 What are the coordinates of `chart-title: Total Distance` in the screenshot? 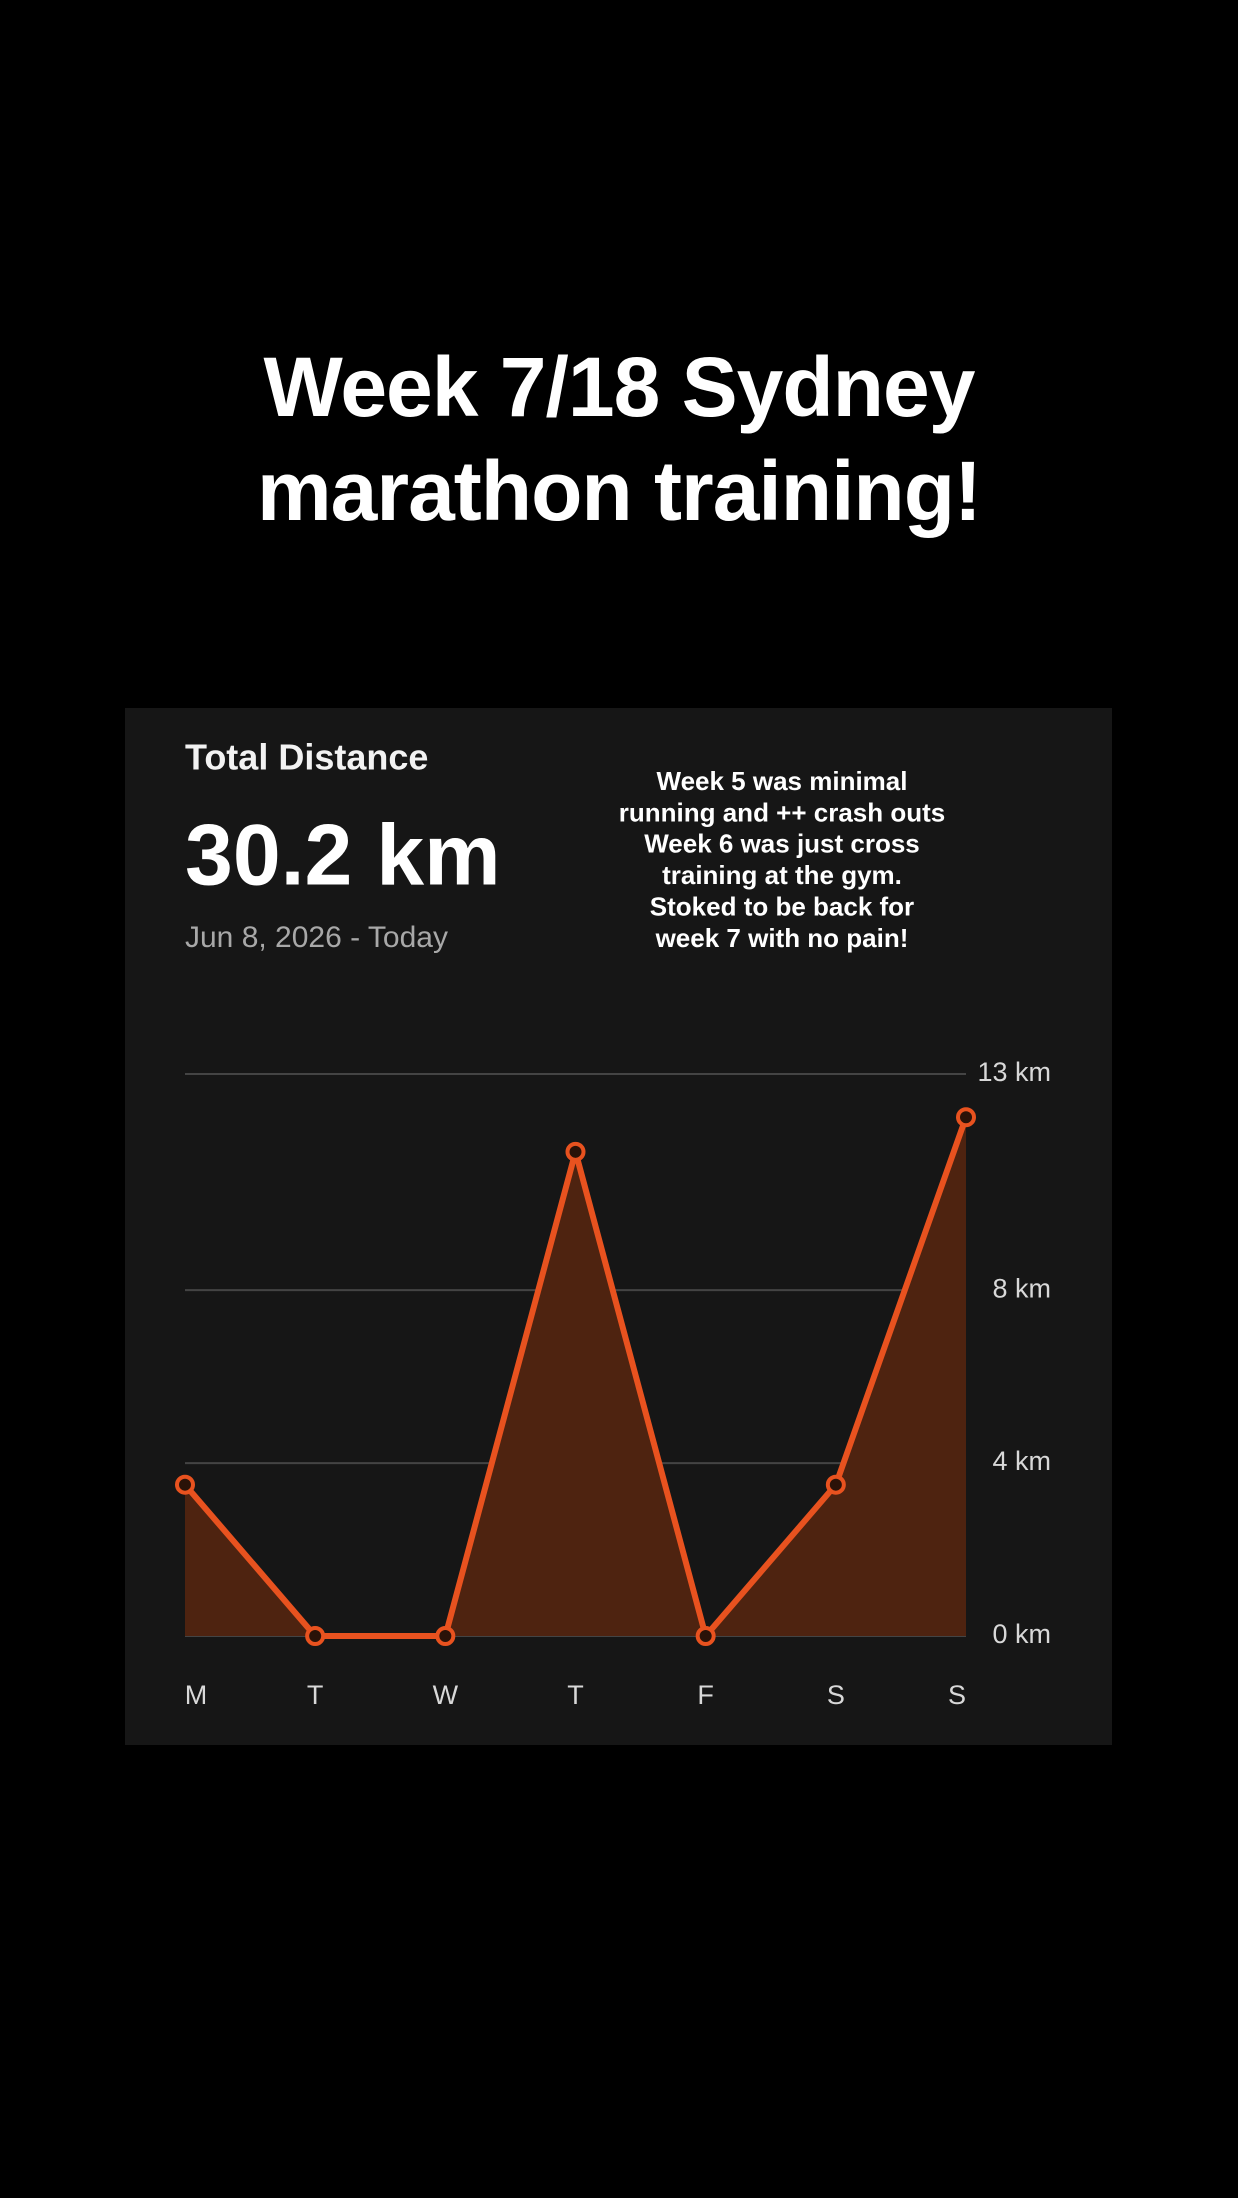 It's located at (306, 757).